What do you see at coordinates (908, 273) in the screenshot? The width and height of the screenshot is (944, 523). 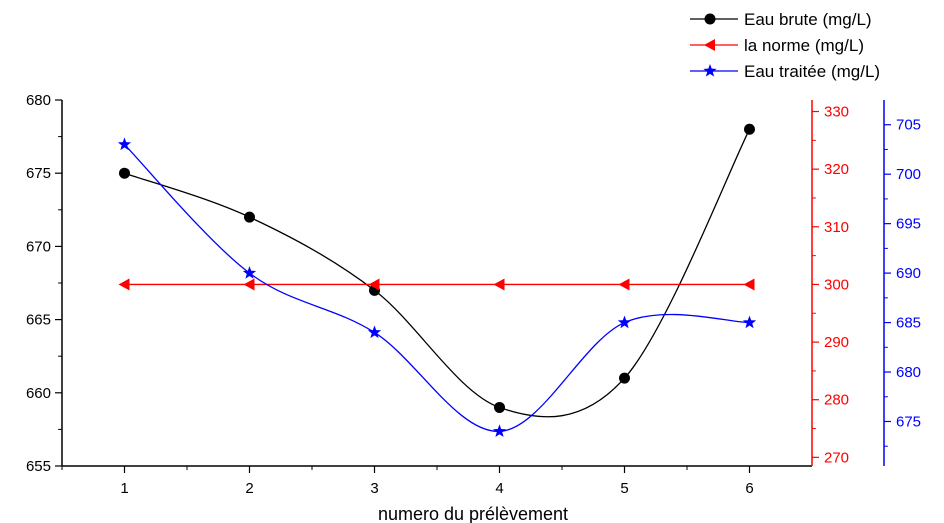 I see `y-right2-tick-label: 690` at bounding box center [908, 273].